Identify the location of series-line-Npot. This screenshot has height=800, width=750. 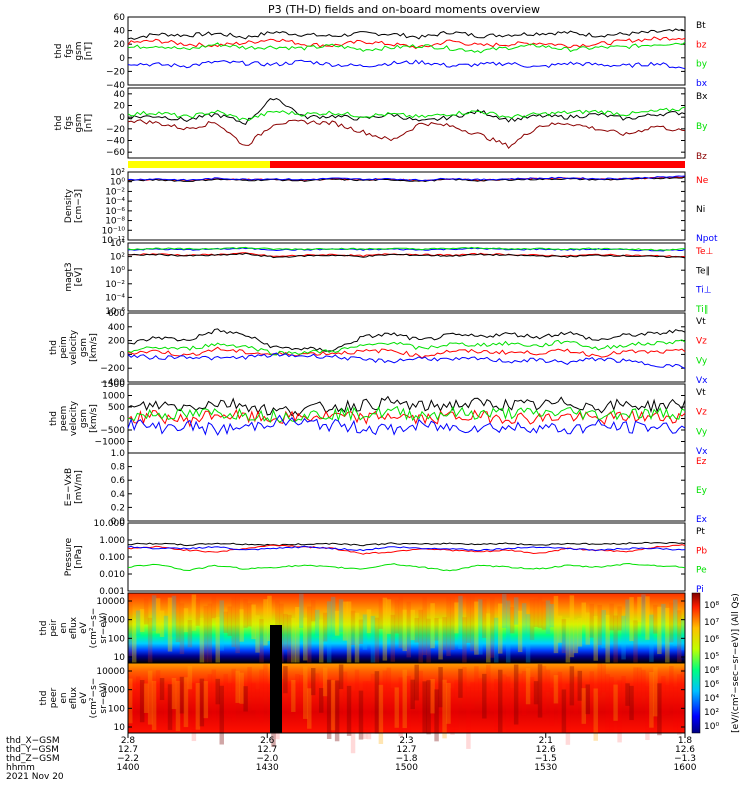
(406, 178).